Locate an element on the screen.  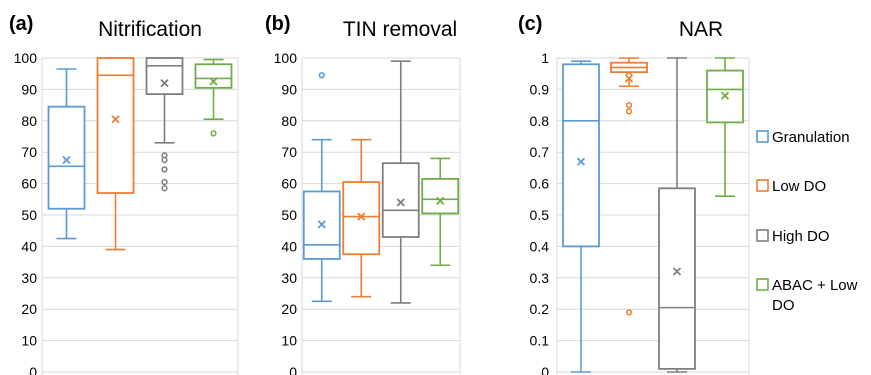
legend-item-low-do: Low DO is located at coordinates (791, 186).